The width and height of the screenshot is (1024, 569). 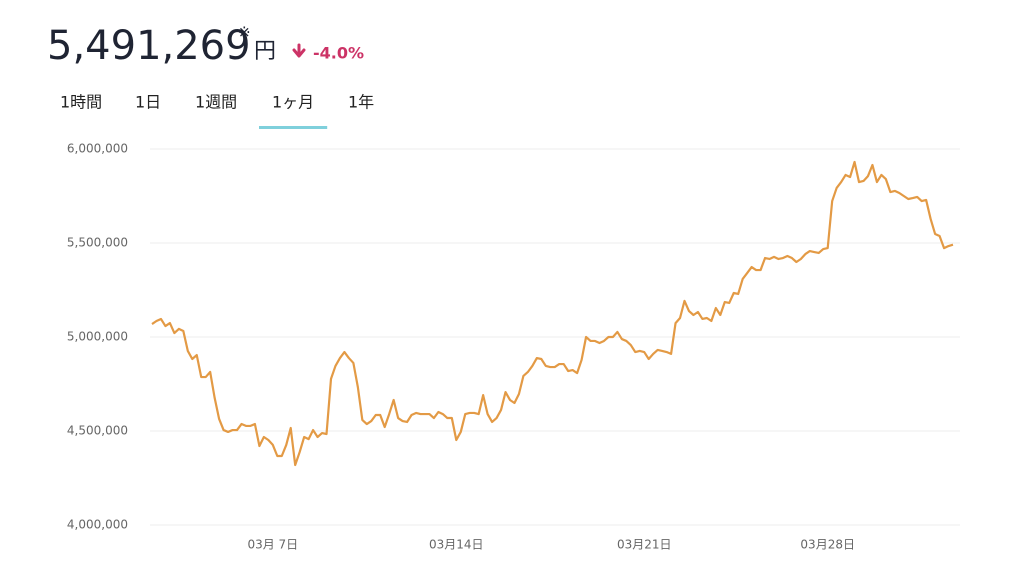 I want to click on y-tick-label: 4,500,000, so click(x=97, y=431).